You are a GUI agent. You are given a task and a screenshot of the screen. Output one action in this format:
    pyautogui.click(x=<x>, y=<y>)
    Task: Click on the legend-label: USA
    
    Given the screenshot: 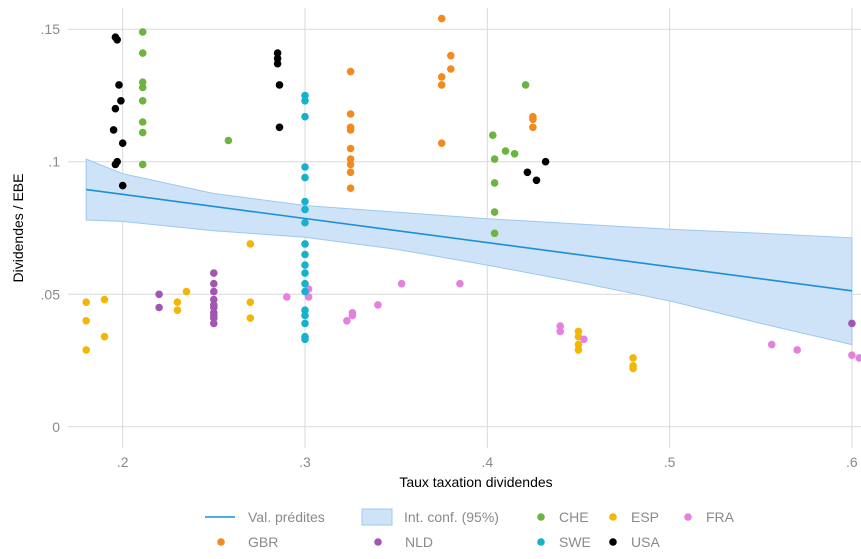 What is the action you would take?
    pyautogui.click(x=645, y=542)
    